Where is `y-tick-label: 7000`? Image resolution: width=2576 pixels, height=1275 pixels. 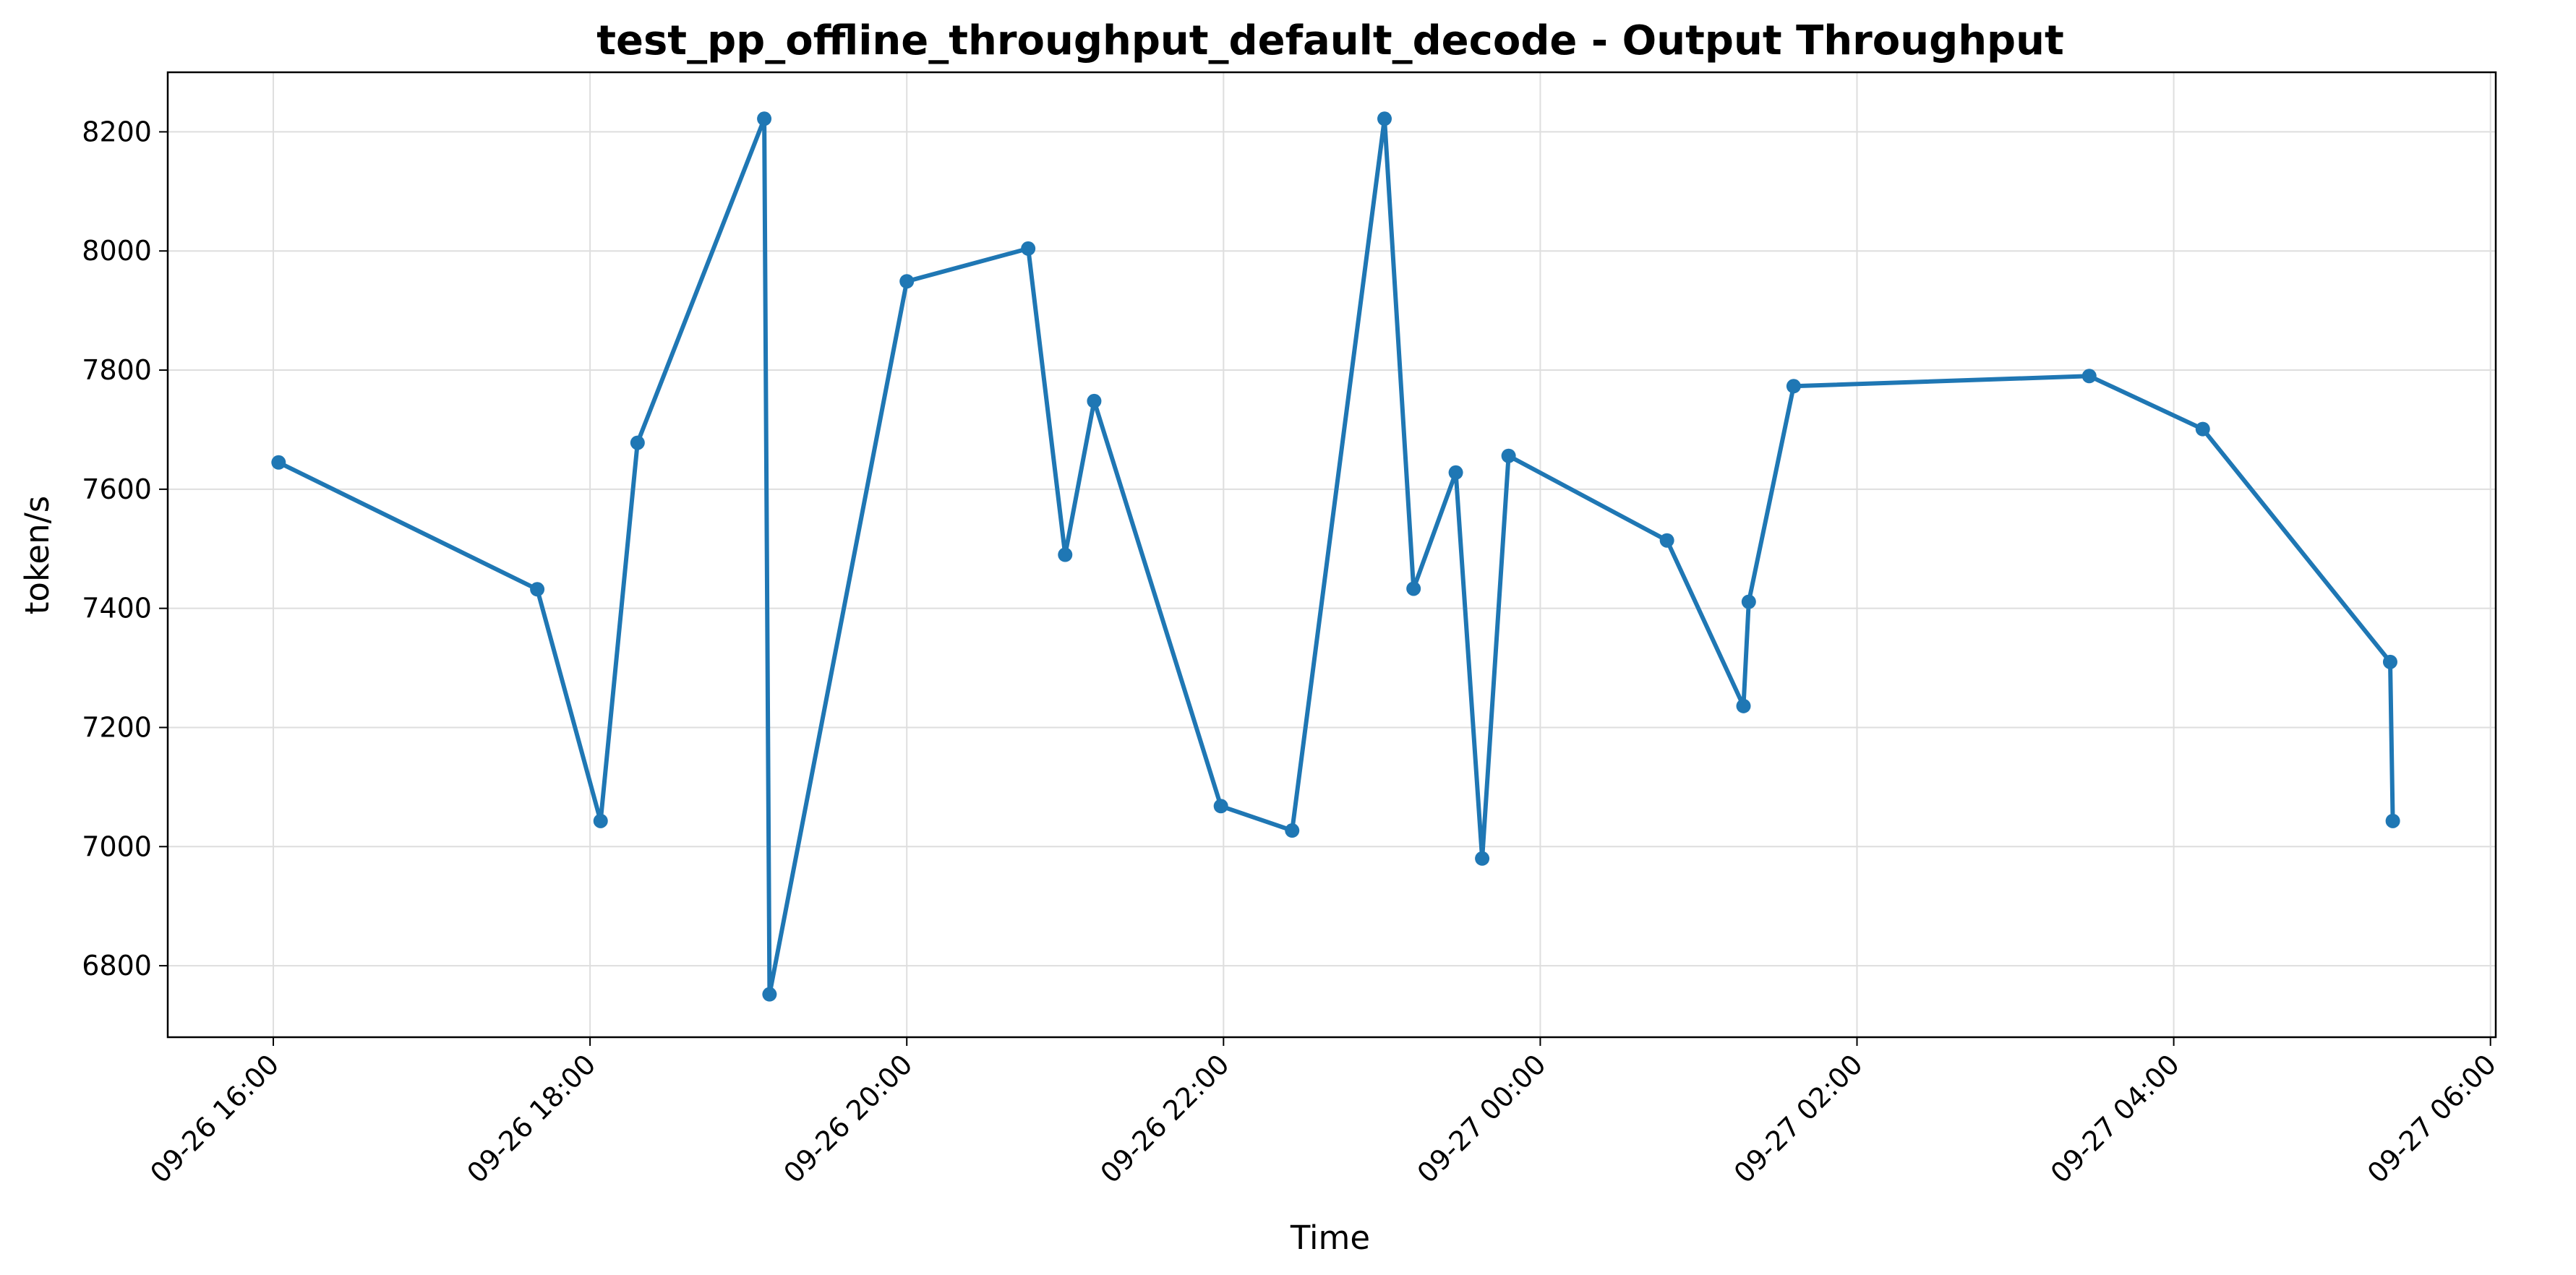 y-tick-label: 7000 is located at coordinates (117, 846).